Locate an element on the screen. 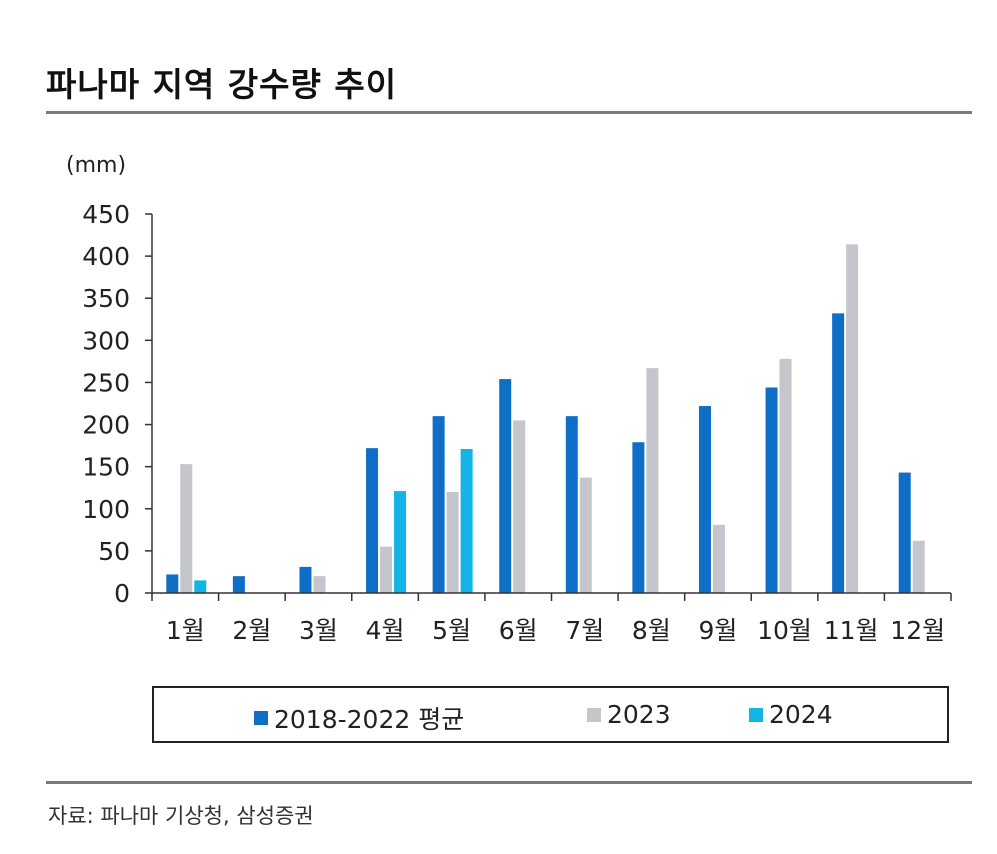 Image resolution: width=997 pixels, height=854 pixels. bar-series1-9월 is located at coordinates (718, 558).